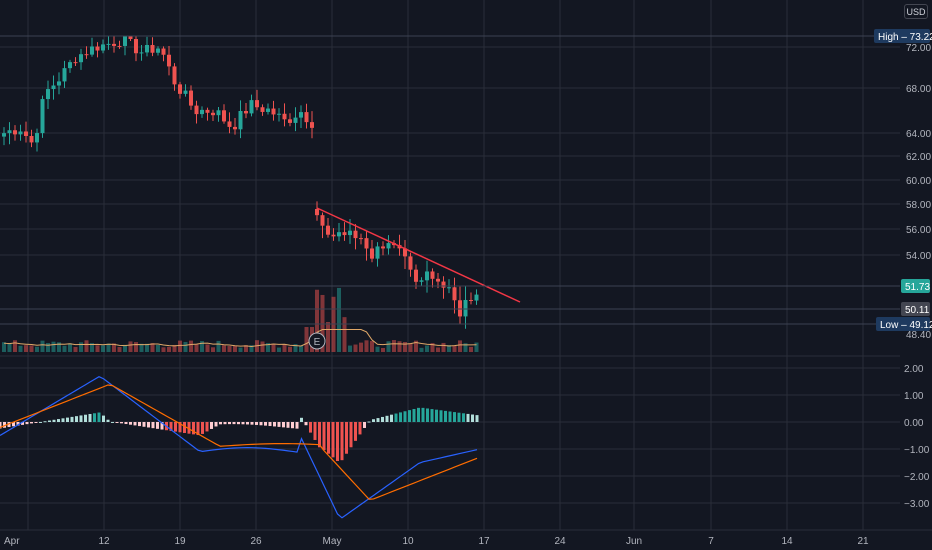  I want to click on price-tick-label: 60.00, so click(918, 181).